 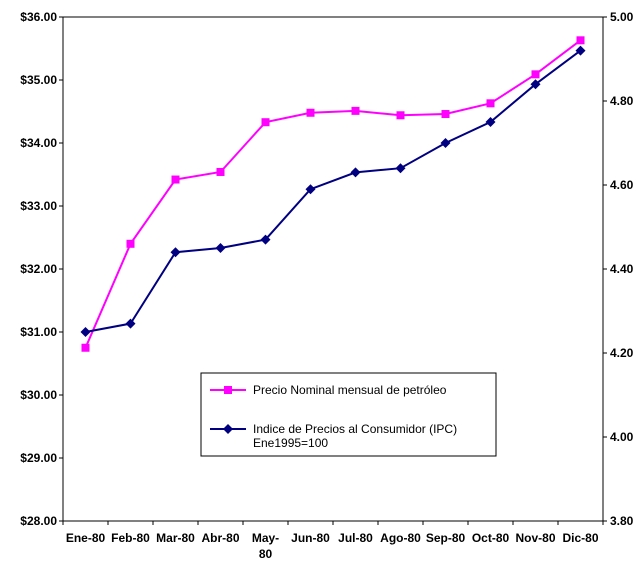 I want to click on x-tick-label: Dic-80, so click(x=580, y=538).